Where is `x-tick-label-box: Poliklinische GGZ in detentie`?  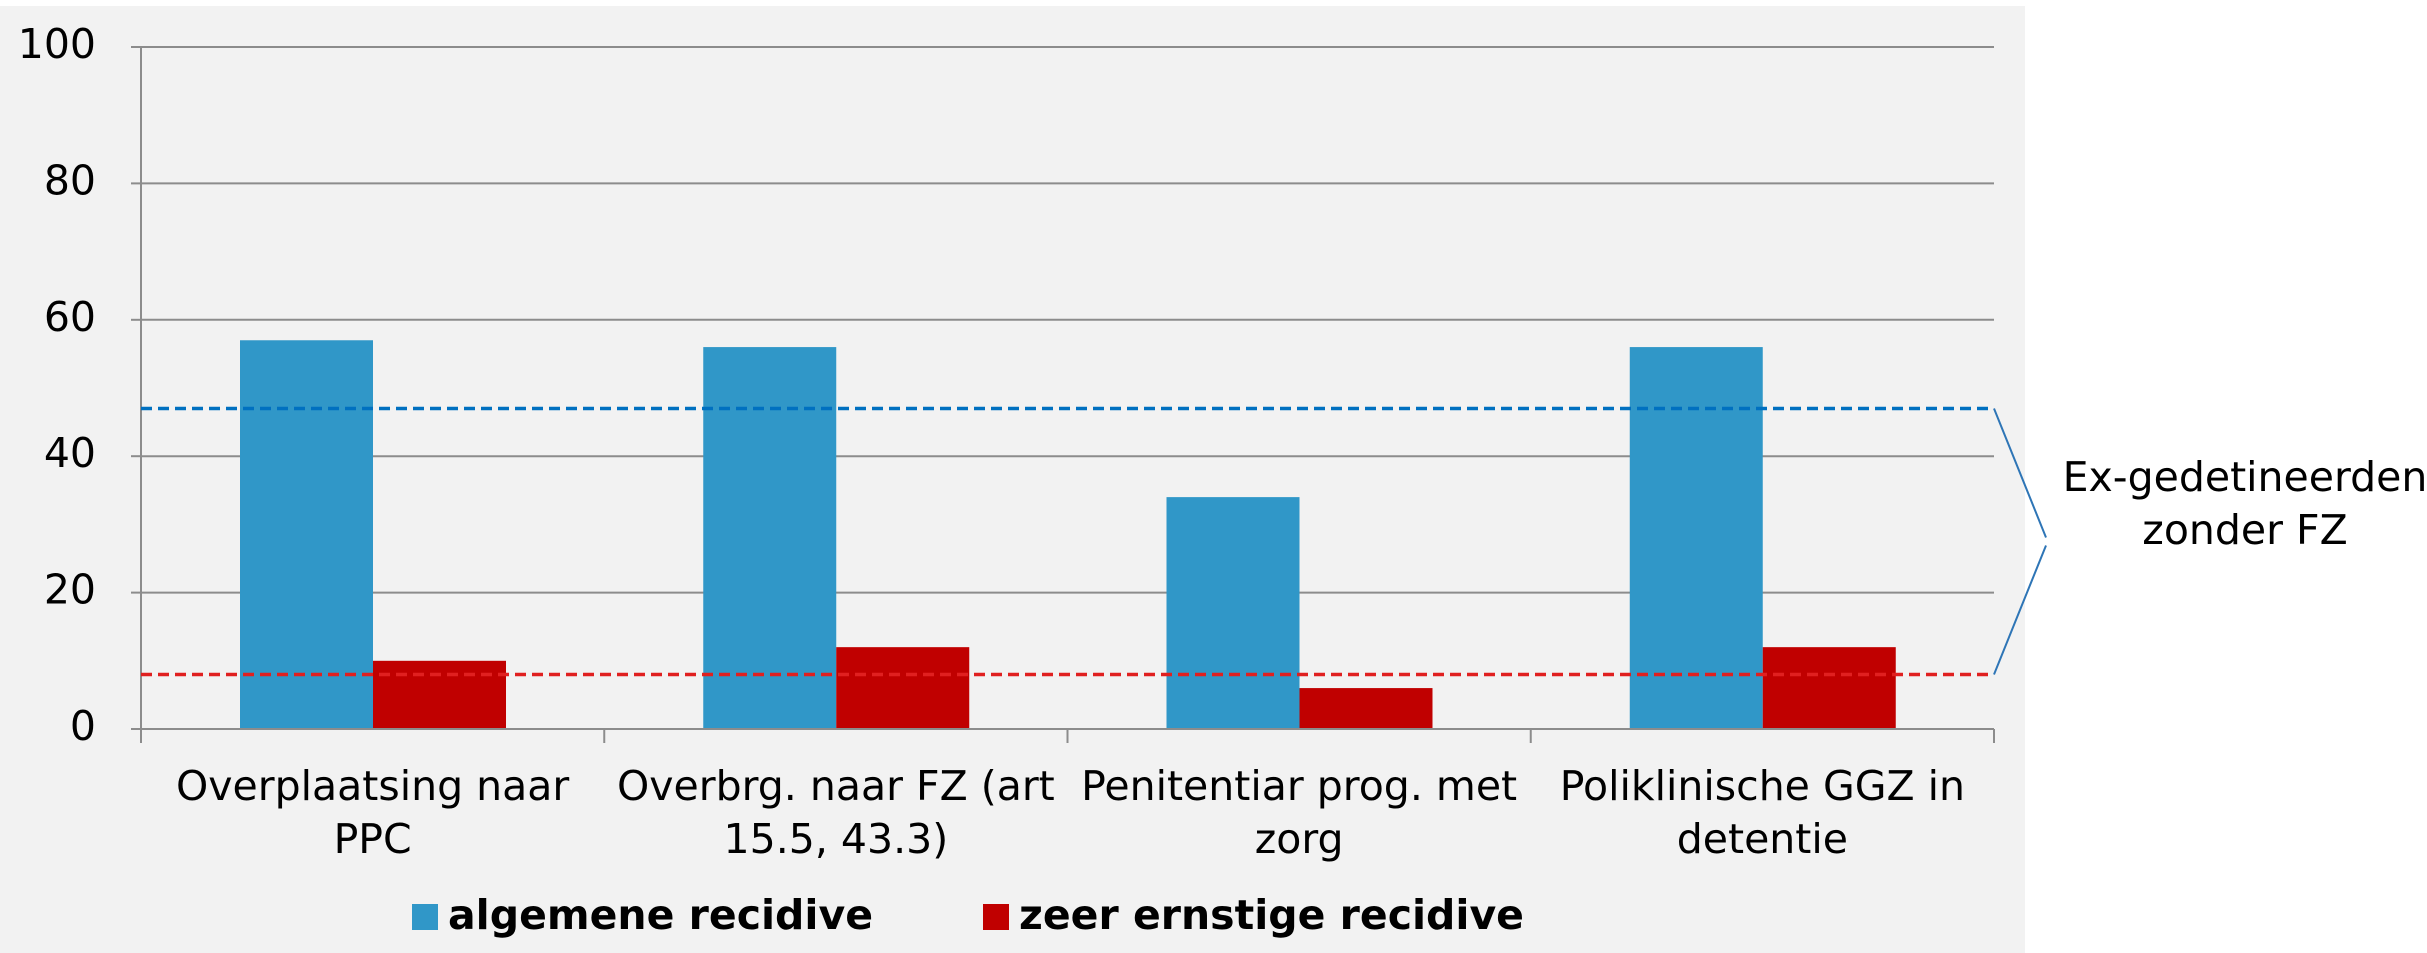 x-tick-label-box: Poliklinische GGZ in detentie is located at coordinates (1762, 812).